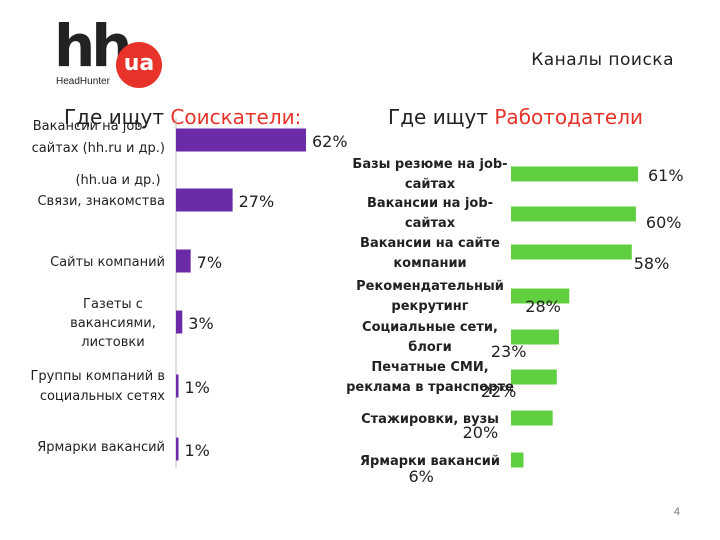 Image resolution: width=720 pixels, height=540 pixels. I want to click on left-category-label-2-line-1: Связи, знакомства, so click(101, 201).